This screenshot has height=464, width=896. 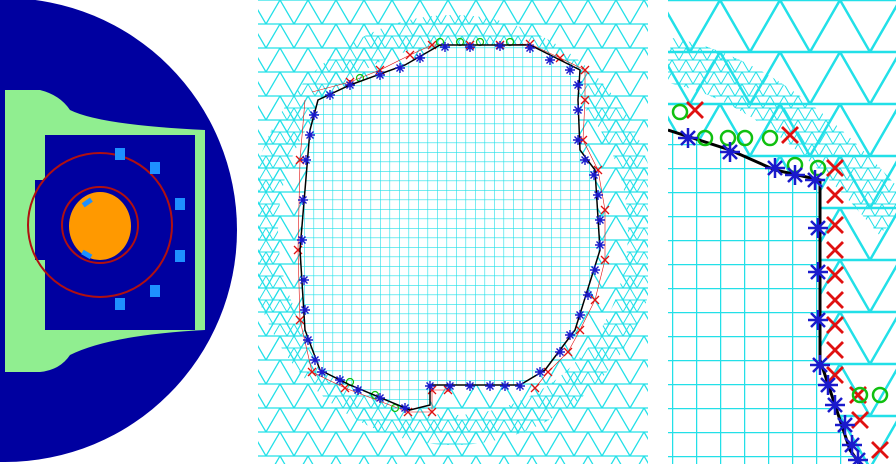 What do you see at coordinates (41, 220) in the screenshot?
I see `notch` at bounding box center [41, 220].